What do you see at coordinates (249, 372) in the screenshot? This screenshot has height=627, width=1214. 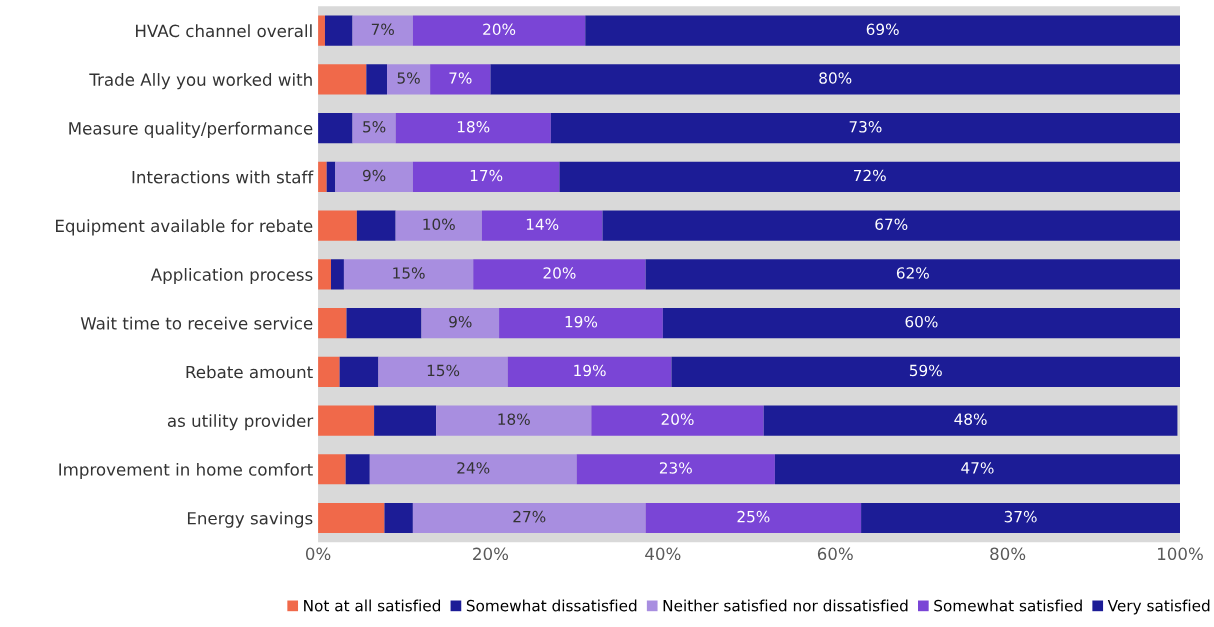 I see `y-tick-label: Rebate amount` at bounding box center [249, 372].